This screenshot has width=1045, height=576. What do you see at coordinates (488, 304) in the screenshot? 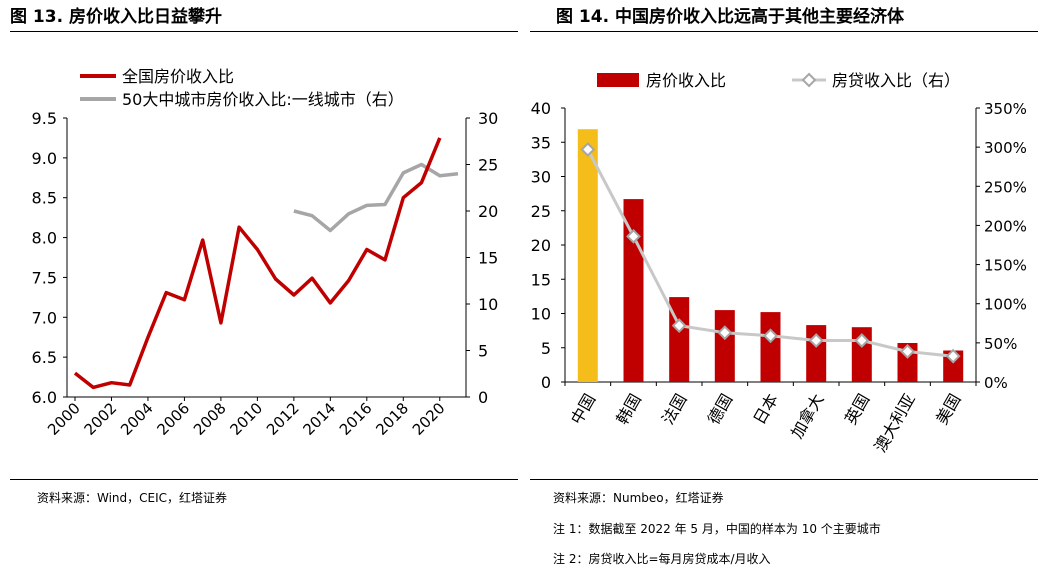
I see `left-chart-y-right-tick-label: 10` at bounding box center [488, 304].